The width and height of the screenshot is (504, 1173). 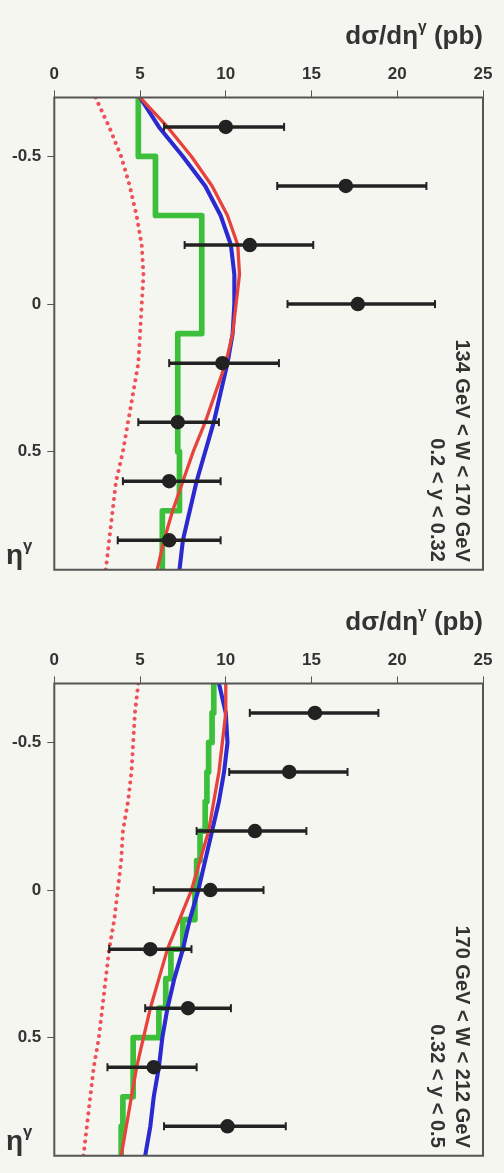 I want to click on annotation: 0.32 < y < 0.5, so click(x=438, y=1086).